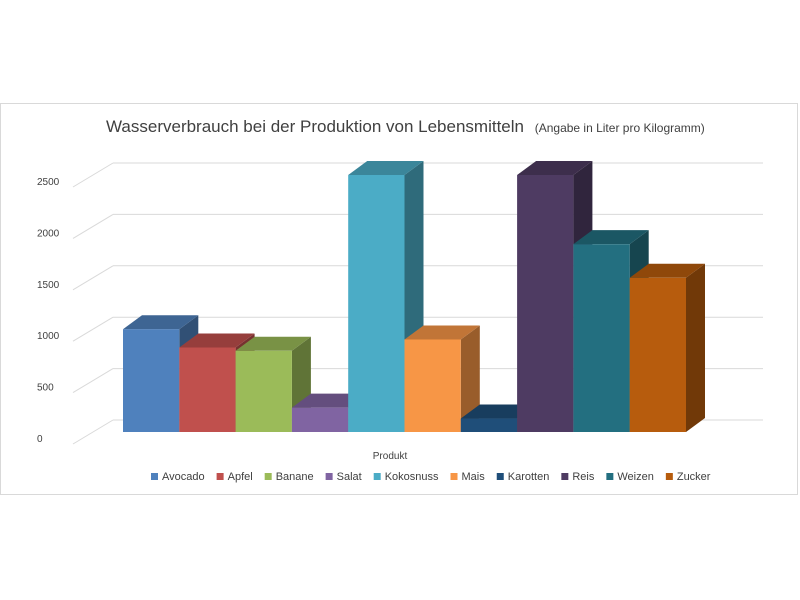 Image resolution: width=800 pixels, height=600 pixels. What do you see at coordinates (48, 336) in the screenshot?
I see `y-tick-label: 1000` at bounding box center [48, 336].